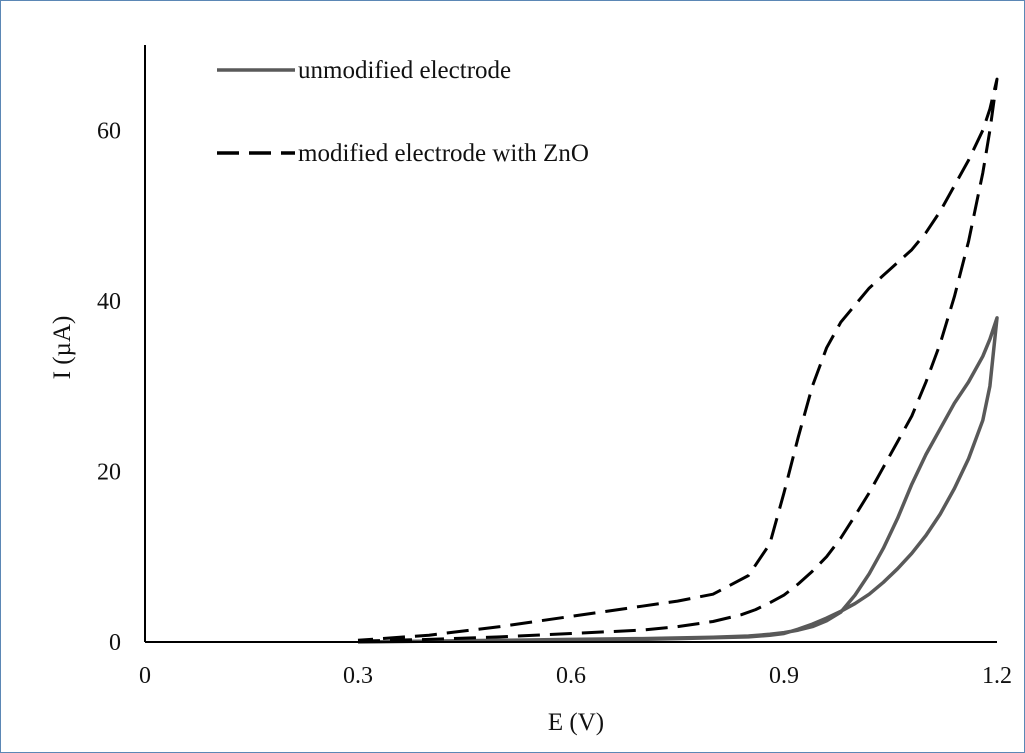 The height and width of the screenshot is (753, 1025). I want to click on y-axis-title: I (µA), so click(62, 348).